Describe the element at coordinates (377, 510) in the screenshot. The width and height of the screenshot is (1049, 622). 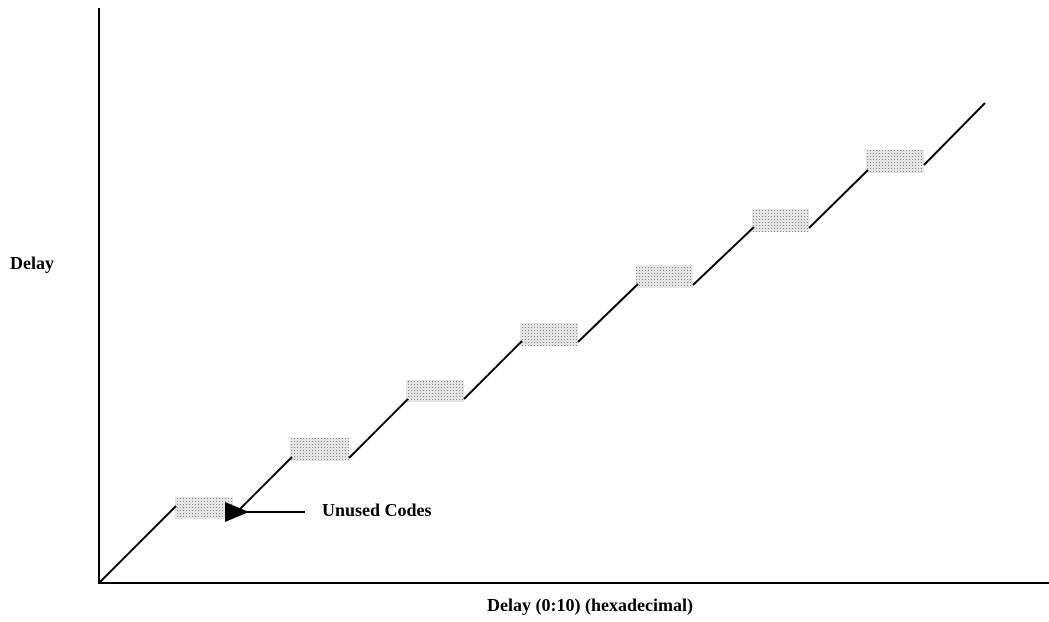
I see `annotation: Unused Codes` at that location.